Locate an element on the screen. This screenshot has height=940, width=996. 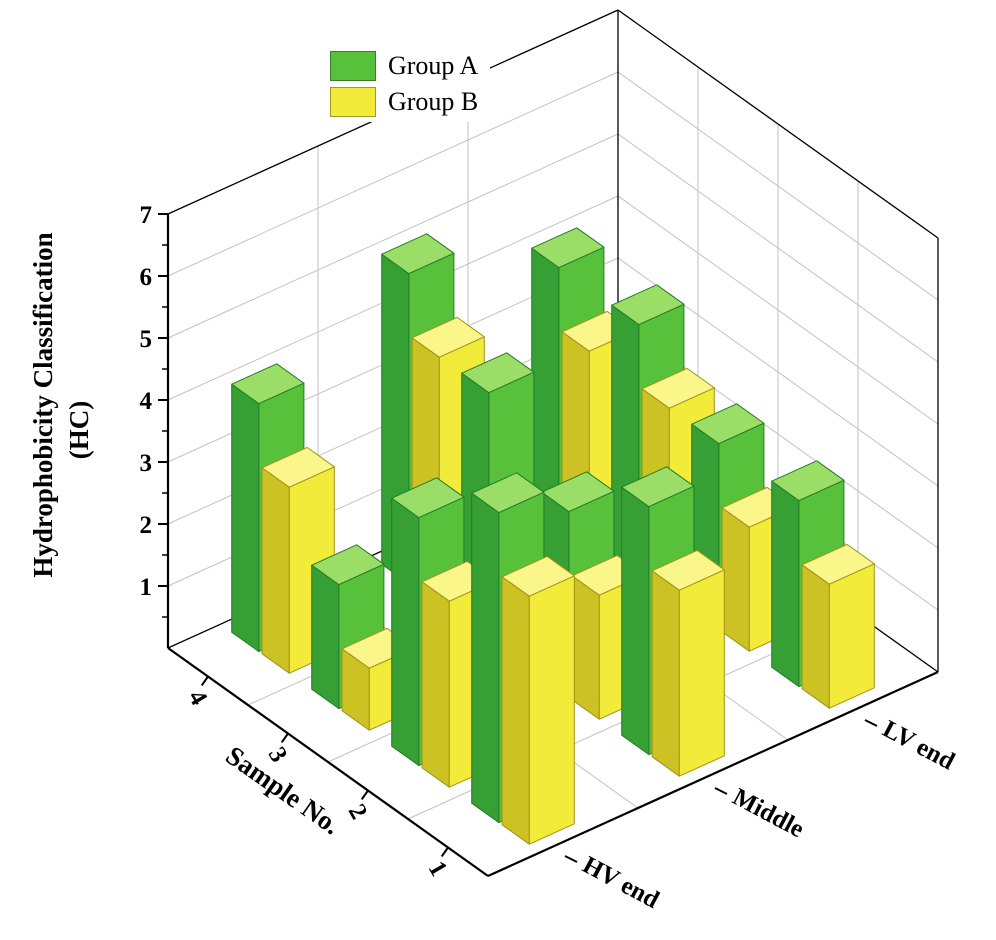
value-axis-title: Hydrophobicity Classification (HC) is located at coordinates (61, 404).